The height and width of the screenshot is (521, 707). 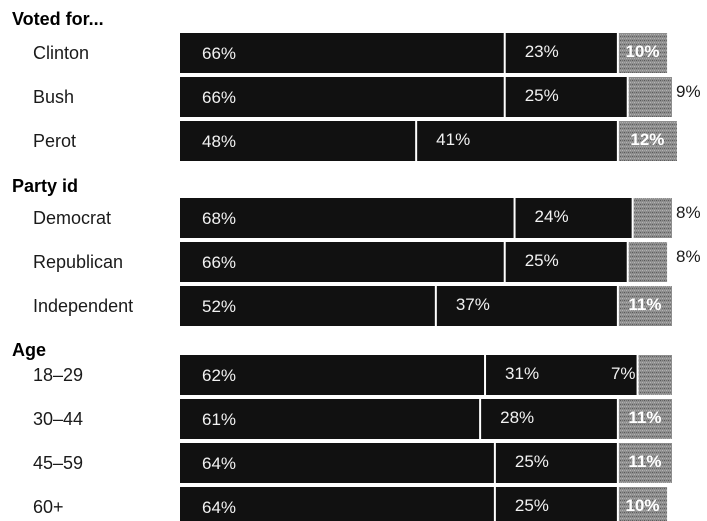 What do you see at coordinates (552, 216) in the screenshot?
I see `value-label: 24%` at bounding box center [552, 216].